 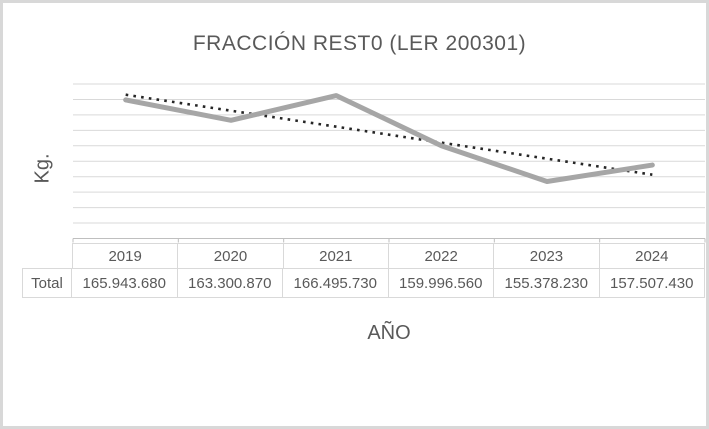 What do you see at coordinates (42, 168) in the screenshot?
I see `y-axis-label: Kg.` at bounding box center [42, 168].